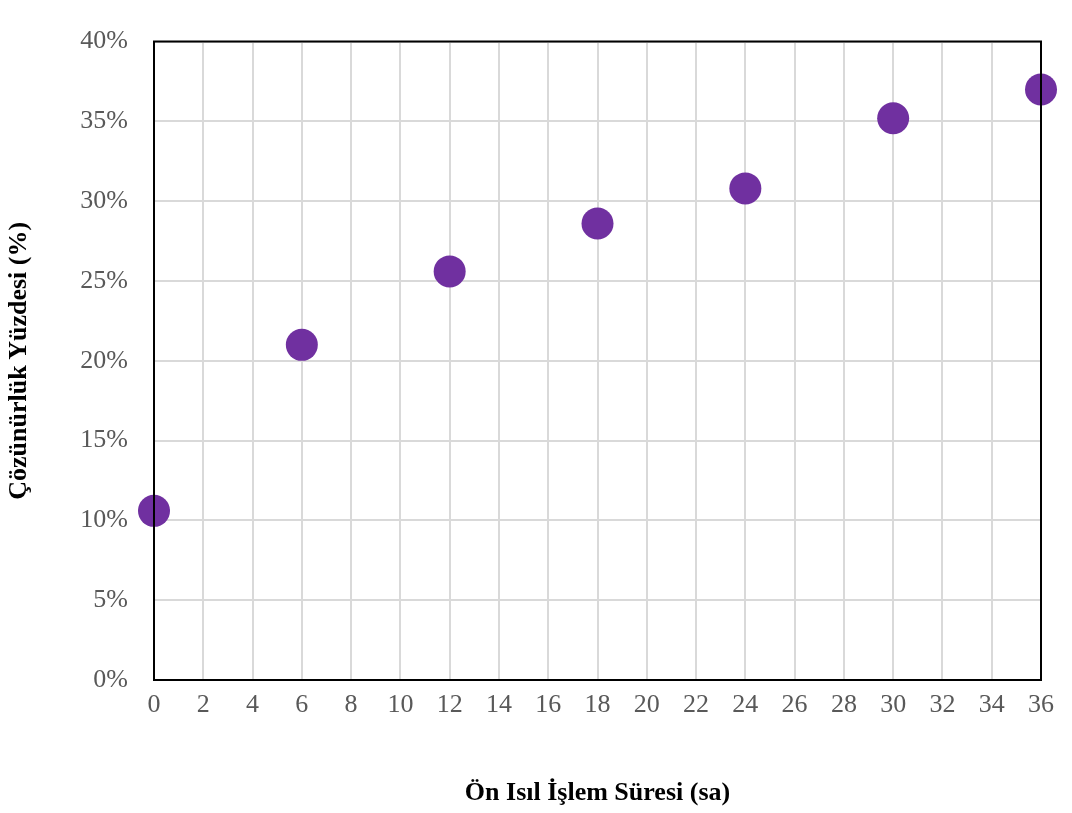  Describe the element at coordinates (104, 359) in the screenshot. I see `y-tick-label: 20%` at that location.